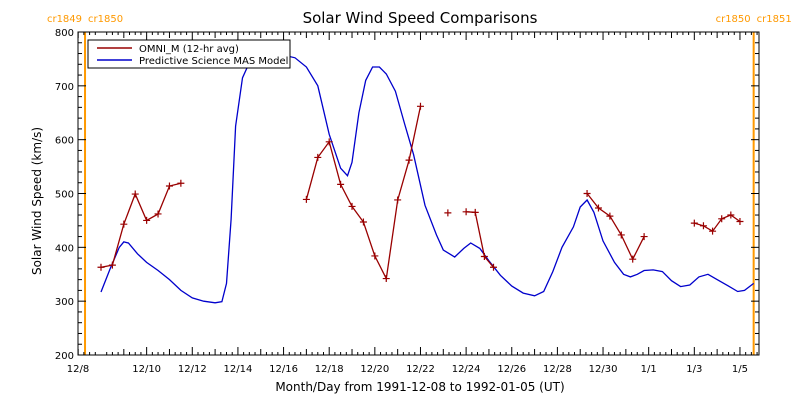 The height and width of the screenshot is (400, 800). I want to click on carrington-label-before: cr1850, so click(733, 19).